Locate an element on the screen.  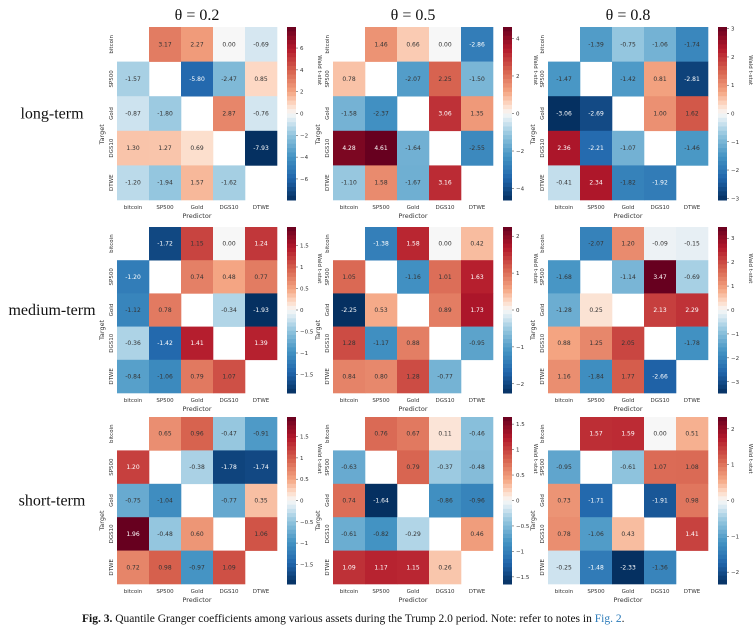
cell-value: 2.29 is located at coordinates (692, 310).